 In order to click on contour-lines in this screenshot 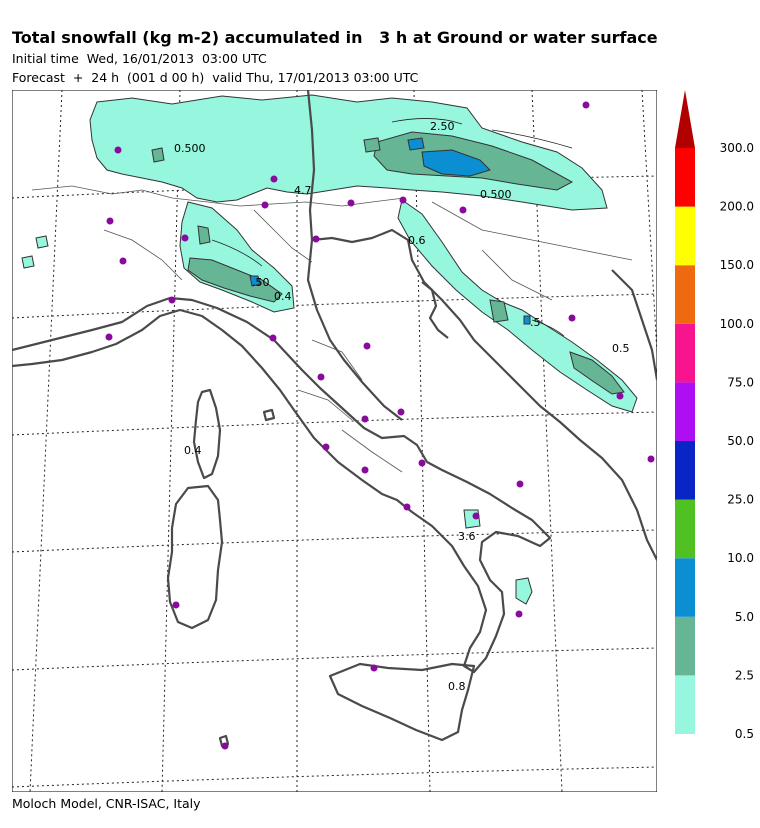, I will do `click(392, 227)`.